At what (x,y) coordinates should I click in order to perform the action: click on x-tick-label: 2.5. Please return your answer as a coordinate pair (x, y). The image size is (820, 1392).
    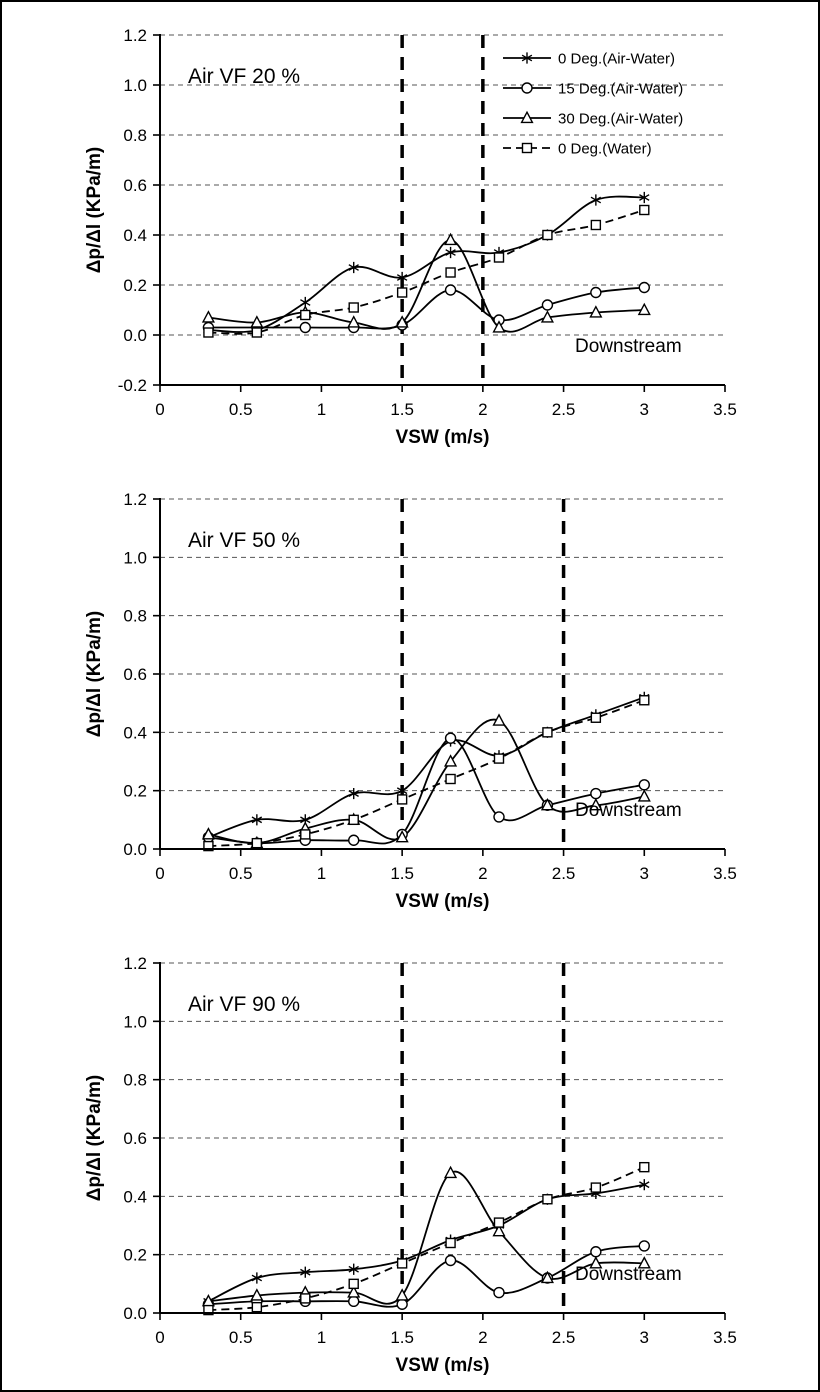
    Looking at the image, I should click on (564, 409).